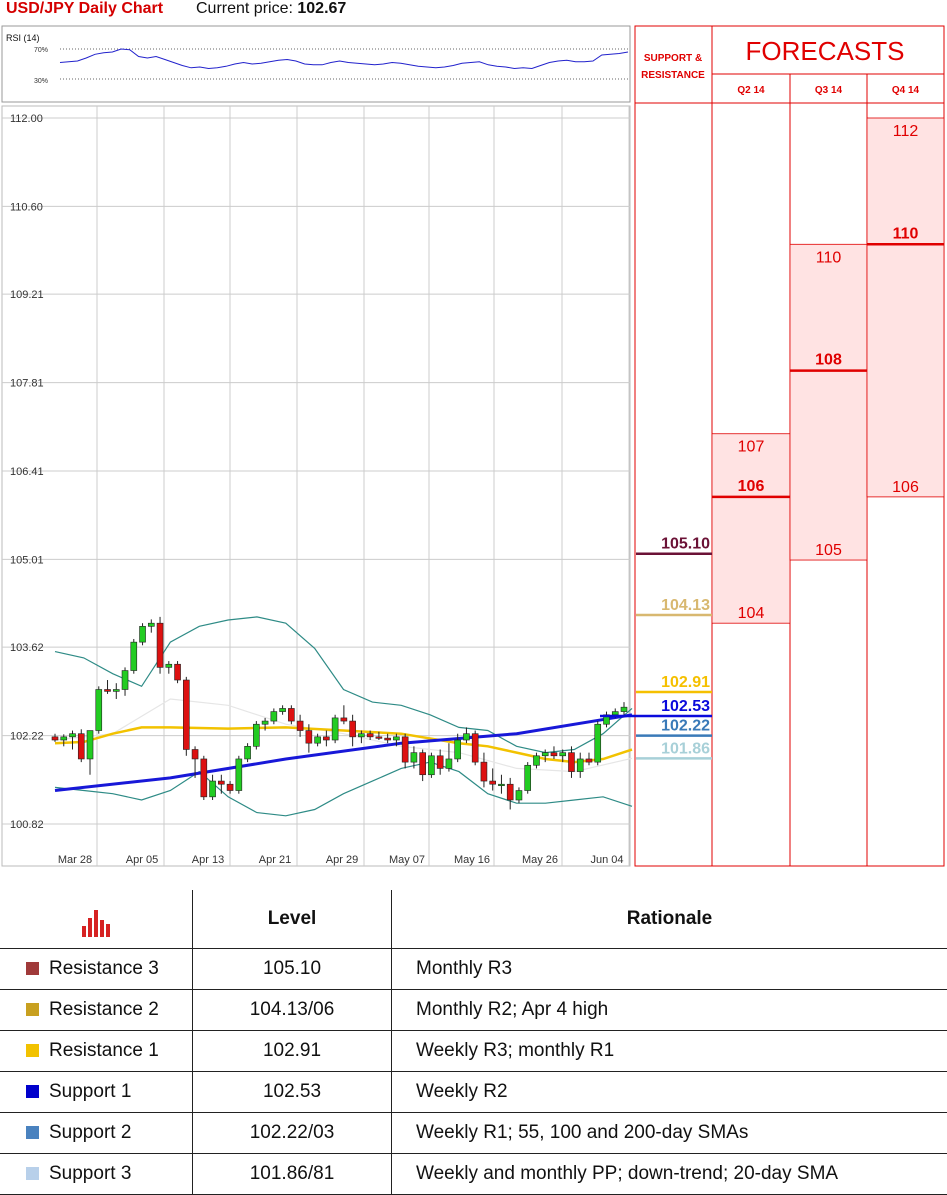 The height and width of the screenshot is (1195, 947). I want to click on level-rationale: Monthly R2; Apr 4 high, so click(669, 1010).